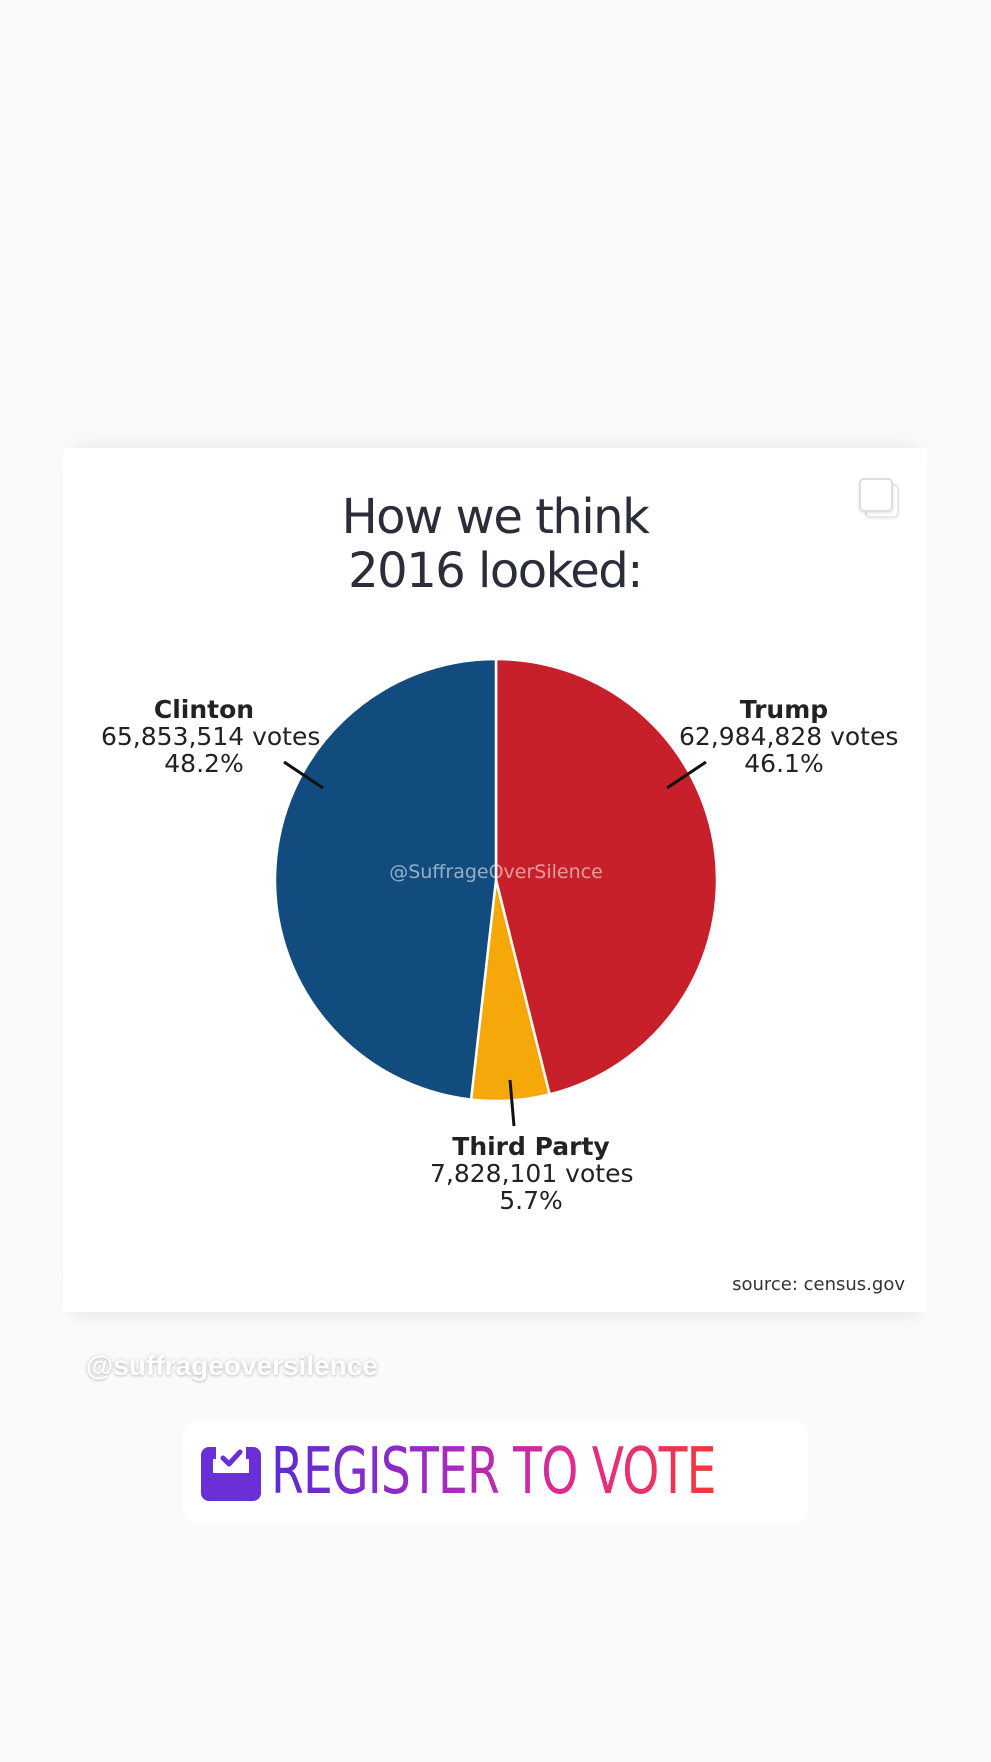 Image resolution: width=991 pixels, height=1762 pixels. What do you see at coordinates (495, 517) in the screenshot?
I see `chart-title-line-1: How we think` at bounding box center [495, 517].